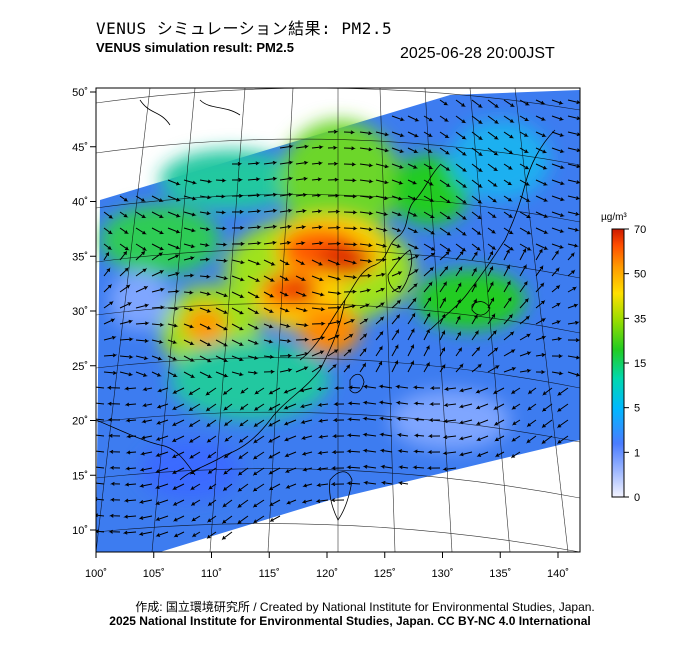  What do you see at coordinates (637, 409) in the screenshot?
I see `colorbar-tick-label: 5` at bounding box center [637, 409].